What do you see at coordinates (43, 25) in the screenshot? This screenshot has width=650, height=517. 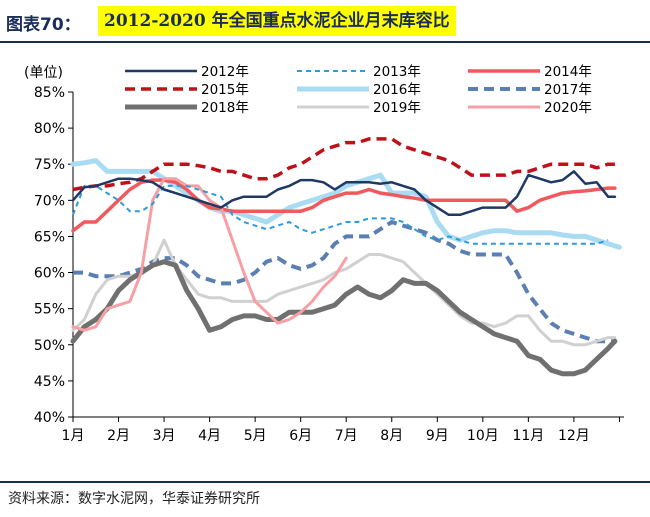 I see `figure-label: 图表70：` at bounding box center [43, 25].